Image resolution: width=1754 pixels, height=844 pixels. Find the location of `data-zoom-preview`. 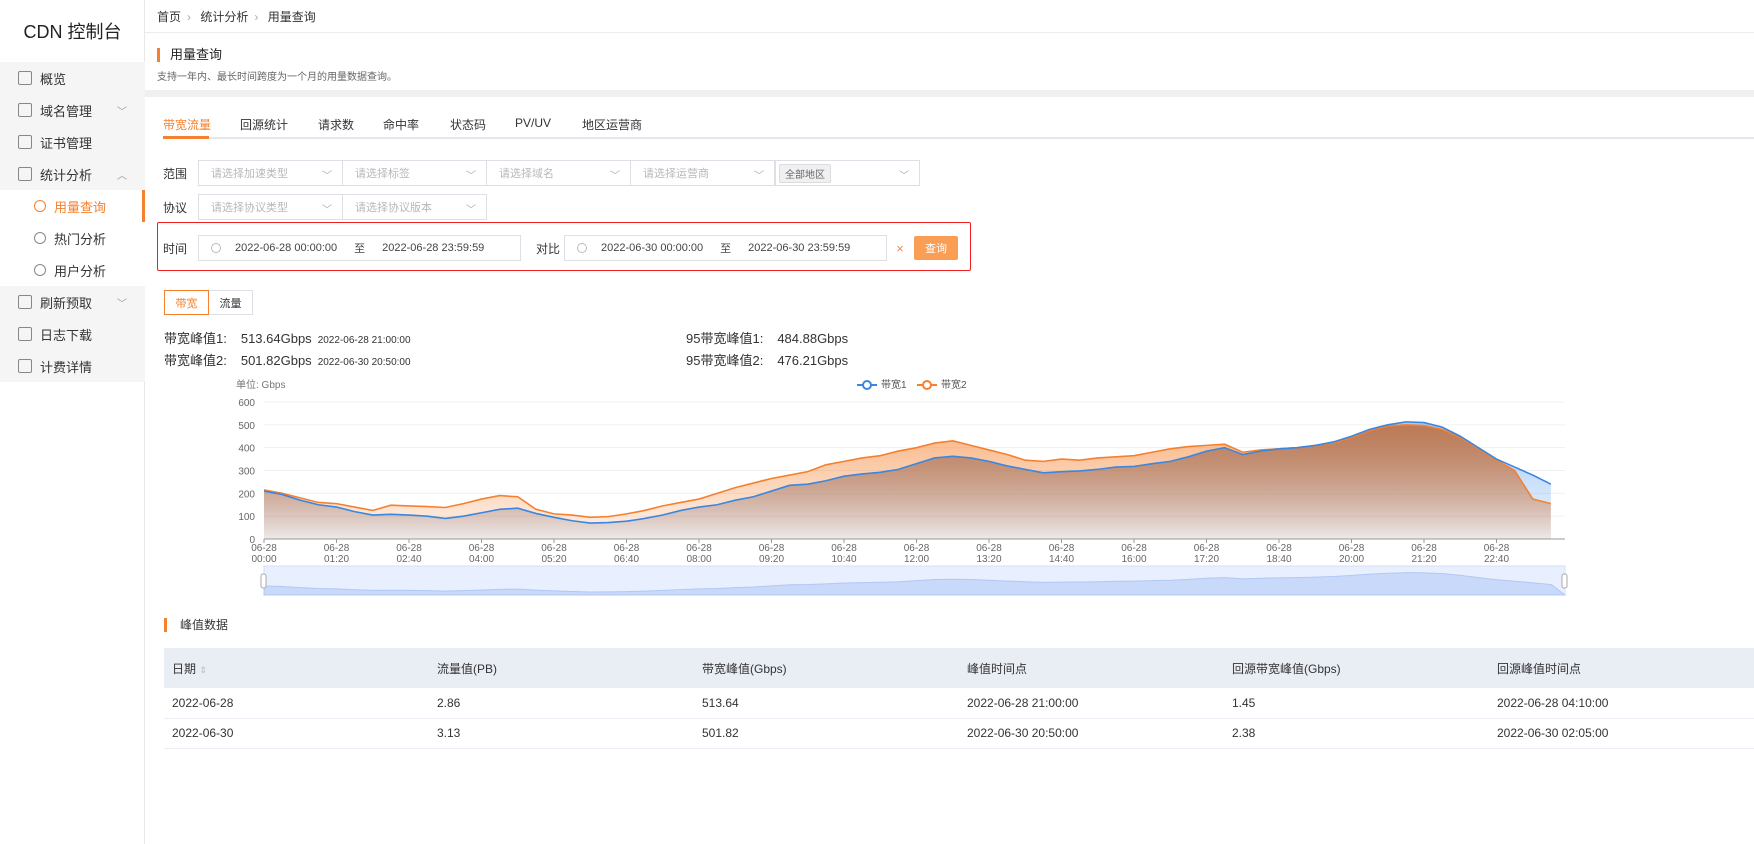

data-zoom-preview is located at coordinates (915, 584).